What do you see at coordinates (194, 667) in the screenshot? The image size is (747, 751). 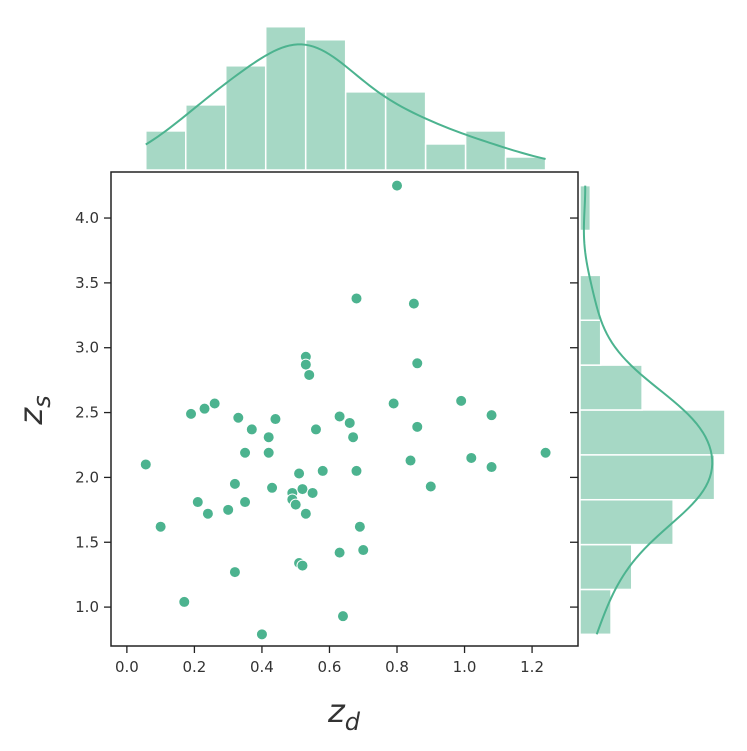 I see `x-tick-label: 0.2` at bounding box center [194, 667].